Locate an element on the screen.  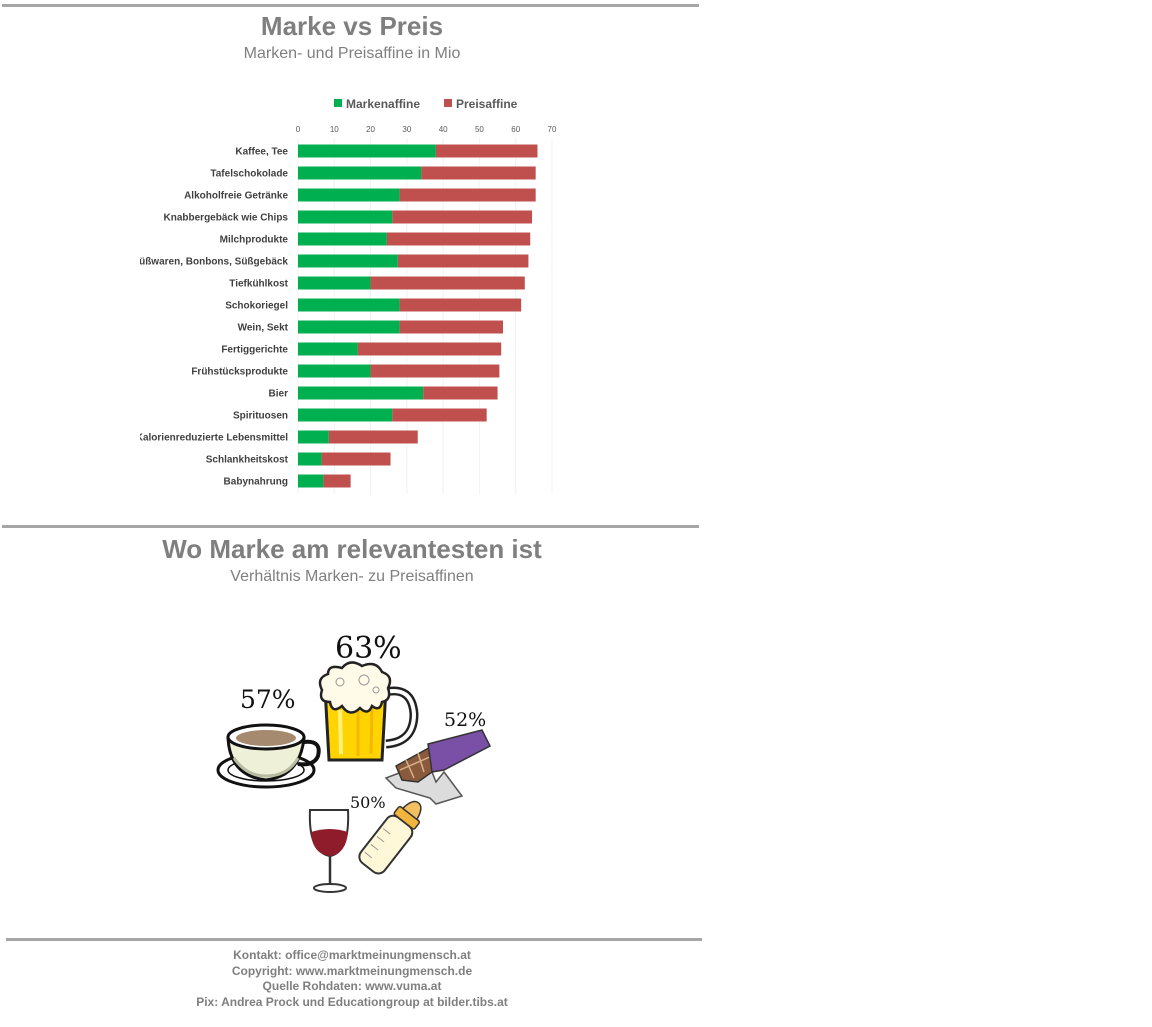
baby-bottle-icon is located at coordinates (390, 837).